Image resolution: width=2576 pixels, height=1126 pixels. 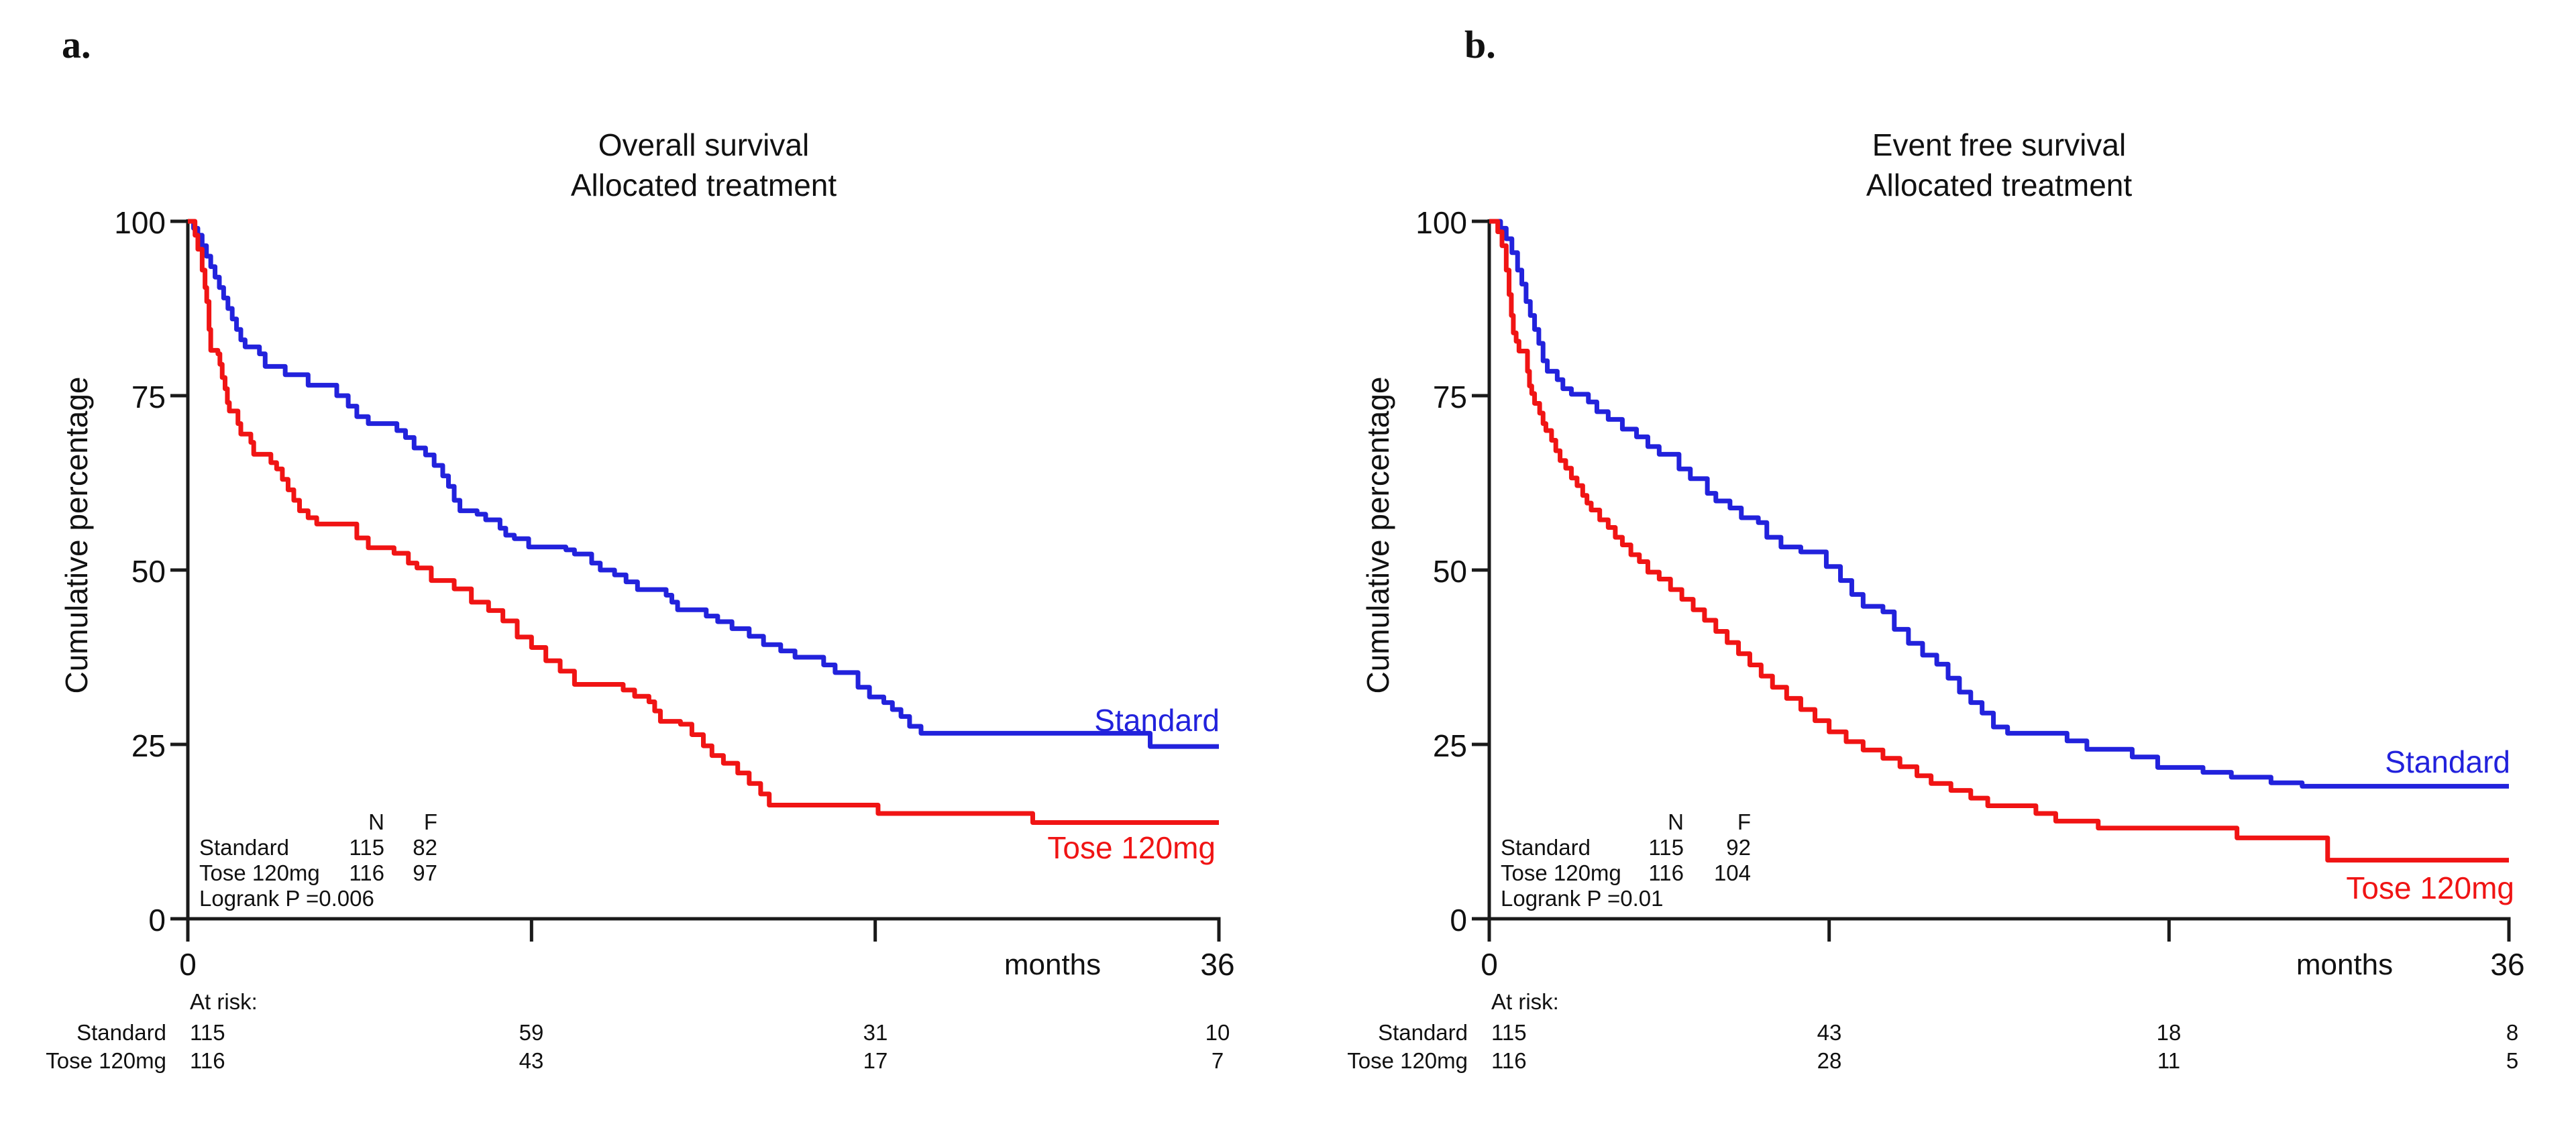 What do you see at coordinates (1546, 847) in the screenshot?
I see `panel-b-stats-row-standard-name: Standard` at bounding box center [1546, 847].